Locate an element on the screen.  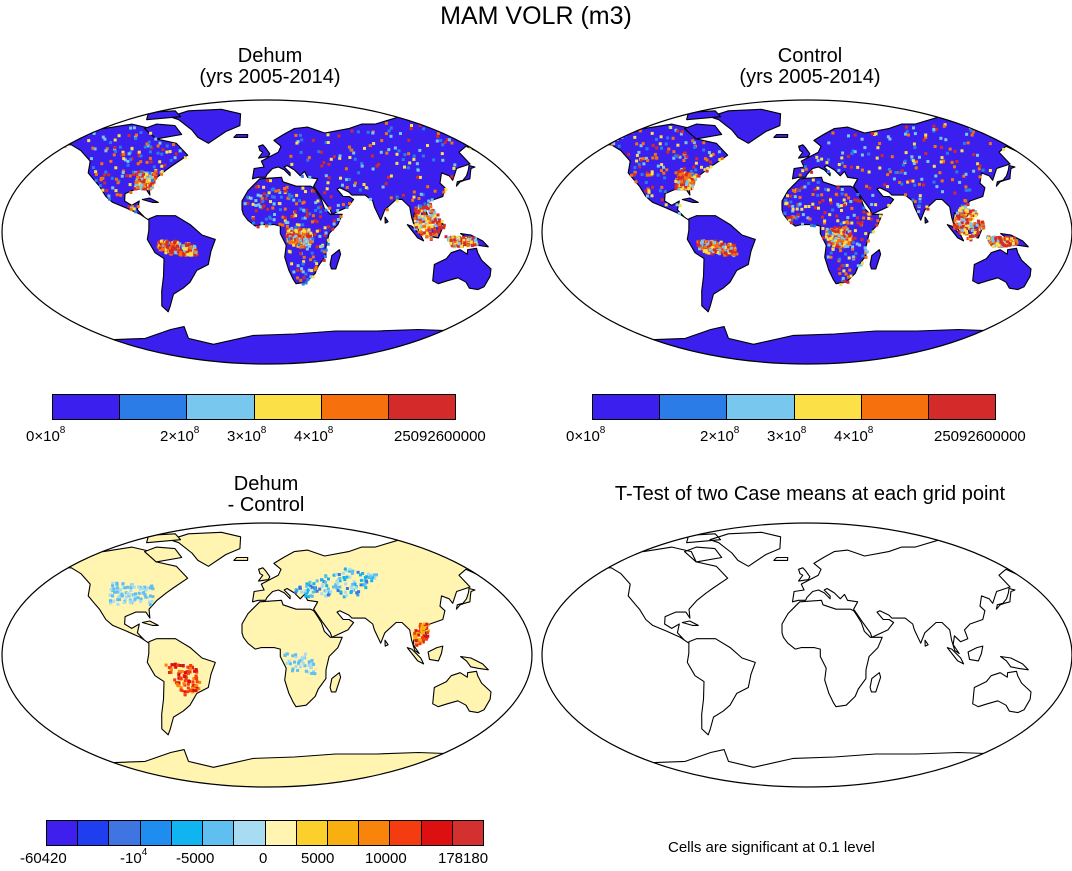
landmass-borneo is located at coordinates (435, 653).